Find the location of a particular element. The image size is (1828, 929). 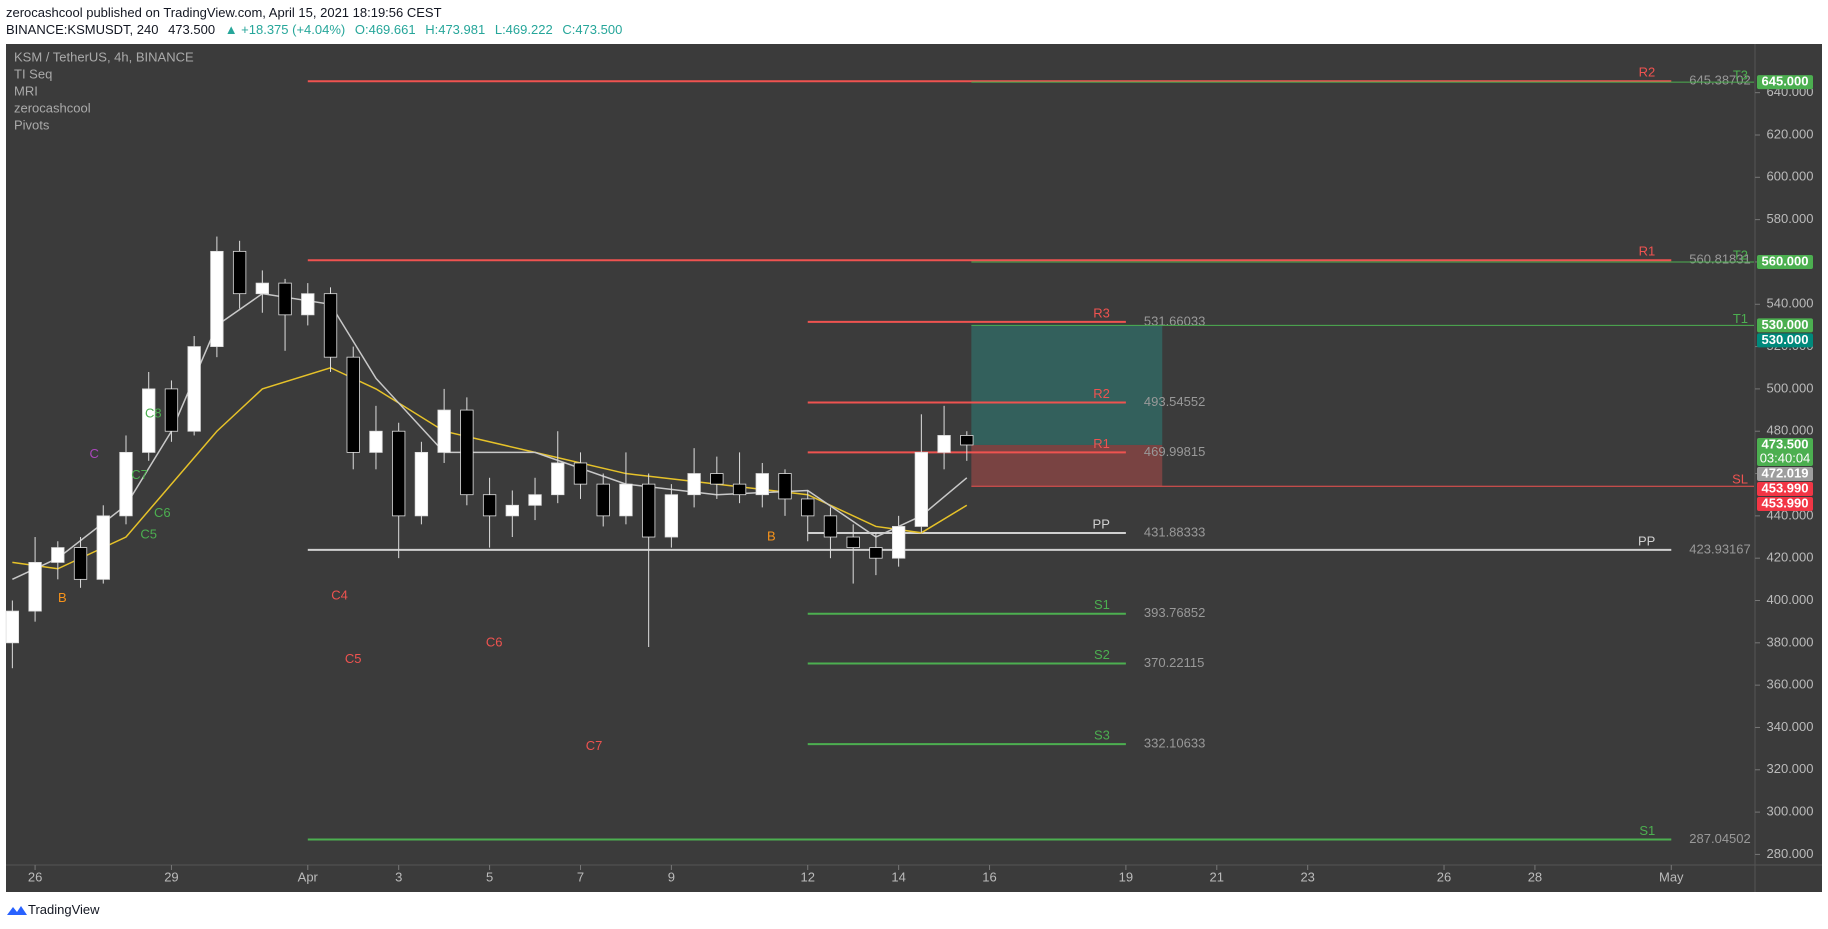

x-tick-label: 16 is located at coordinates (989, 876).